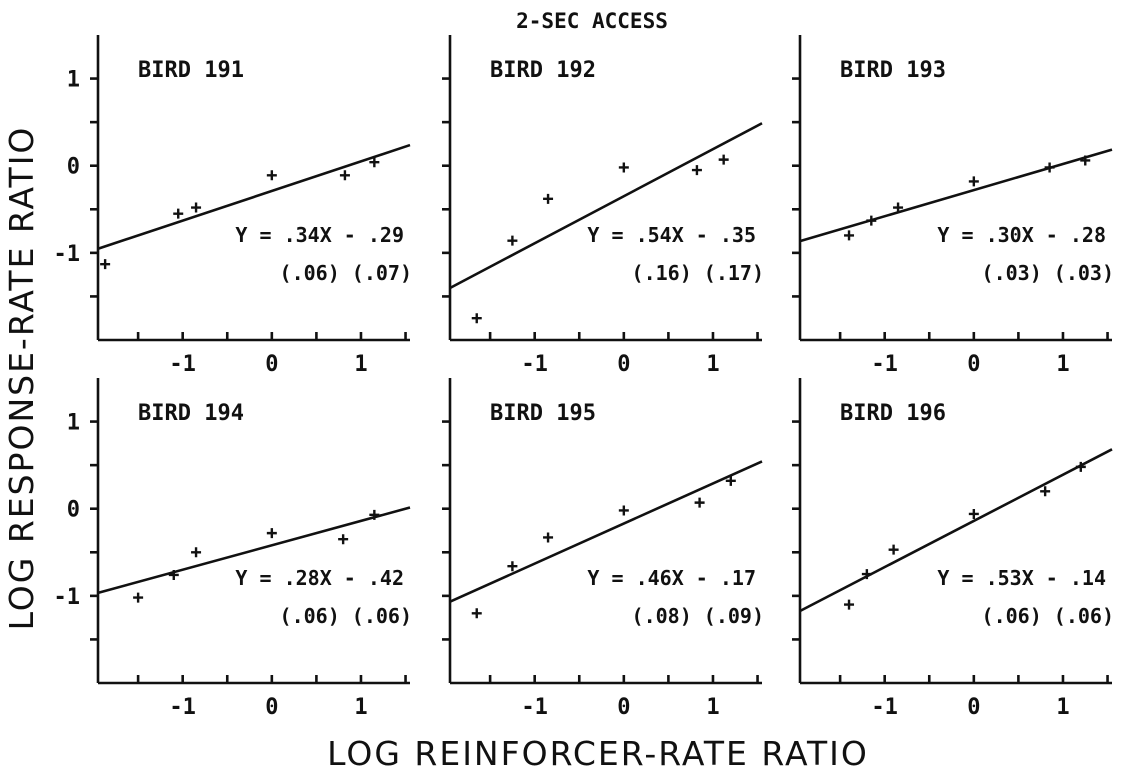 The width and height of the screenshot is (1122, 781). What do you see at coordinates (671, 235) in the screenshot?
I see `fit-equation: Y = .54X - .35` at bounding box center [671, 235].